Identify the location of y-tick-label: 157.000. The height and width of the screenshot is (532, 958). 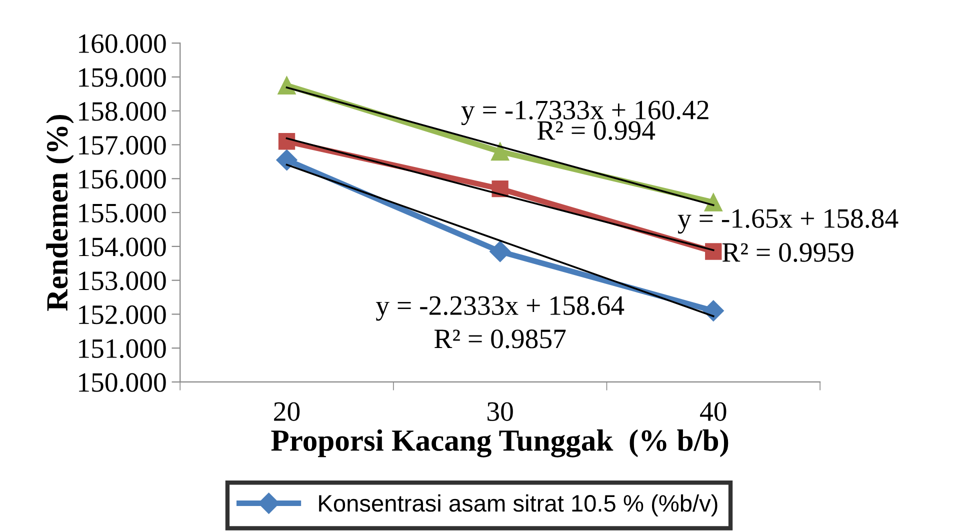
(122, 145).